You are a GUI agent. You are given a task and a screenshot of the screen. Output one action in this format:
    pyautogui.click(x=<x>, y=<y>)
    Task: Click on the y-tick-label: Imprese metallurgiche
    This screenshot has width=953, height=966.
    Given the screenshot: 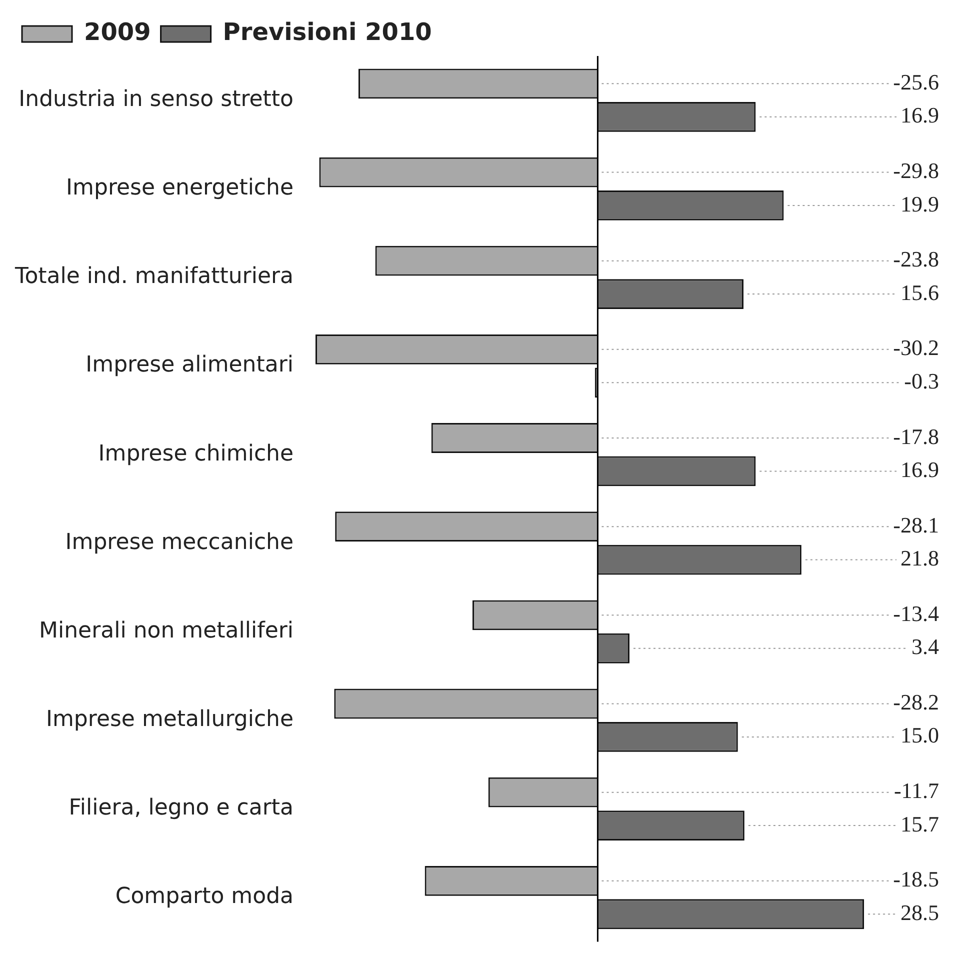 What is the action you would take?
    pyautogui.click(x=170, y=719)
    